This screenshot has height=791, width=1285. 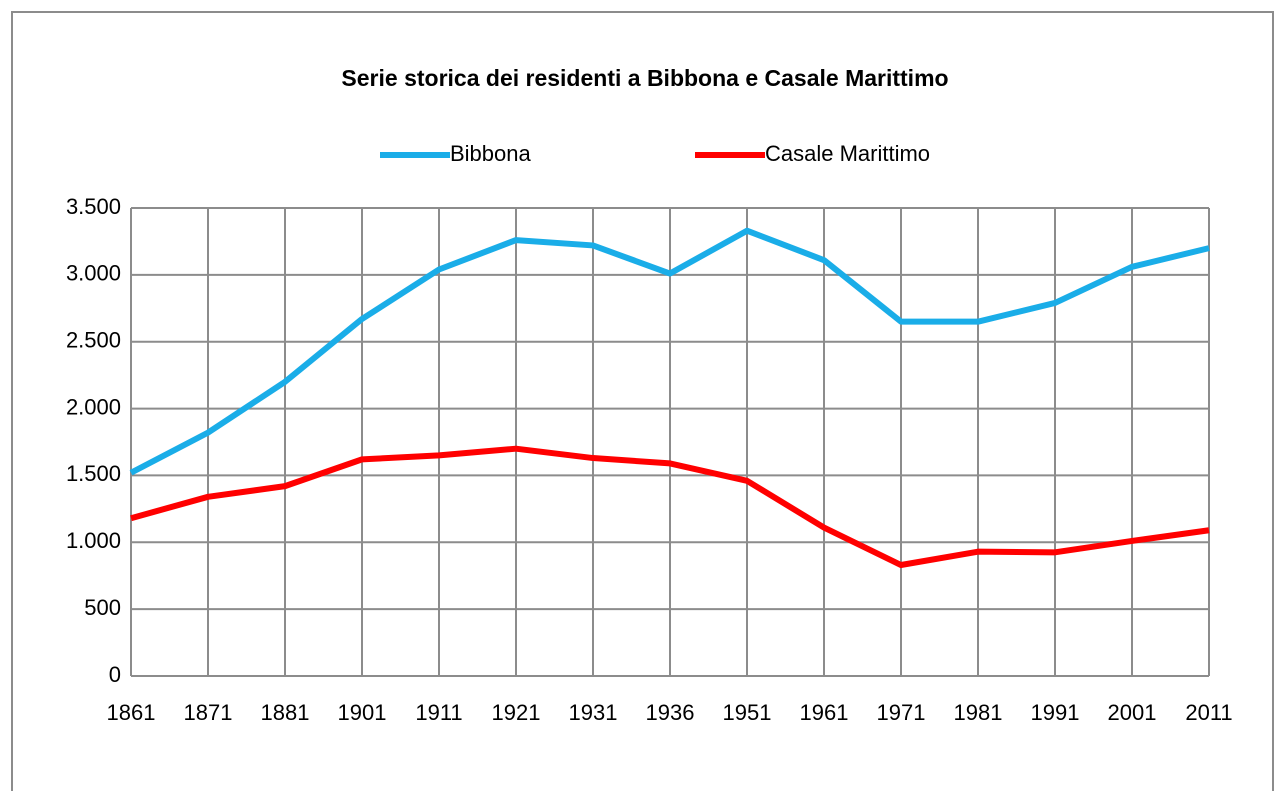 I want to click on y-tick-label: 1.000, so click(x=93, y=540).